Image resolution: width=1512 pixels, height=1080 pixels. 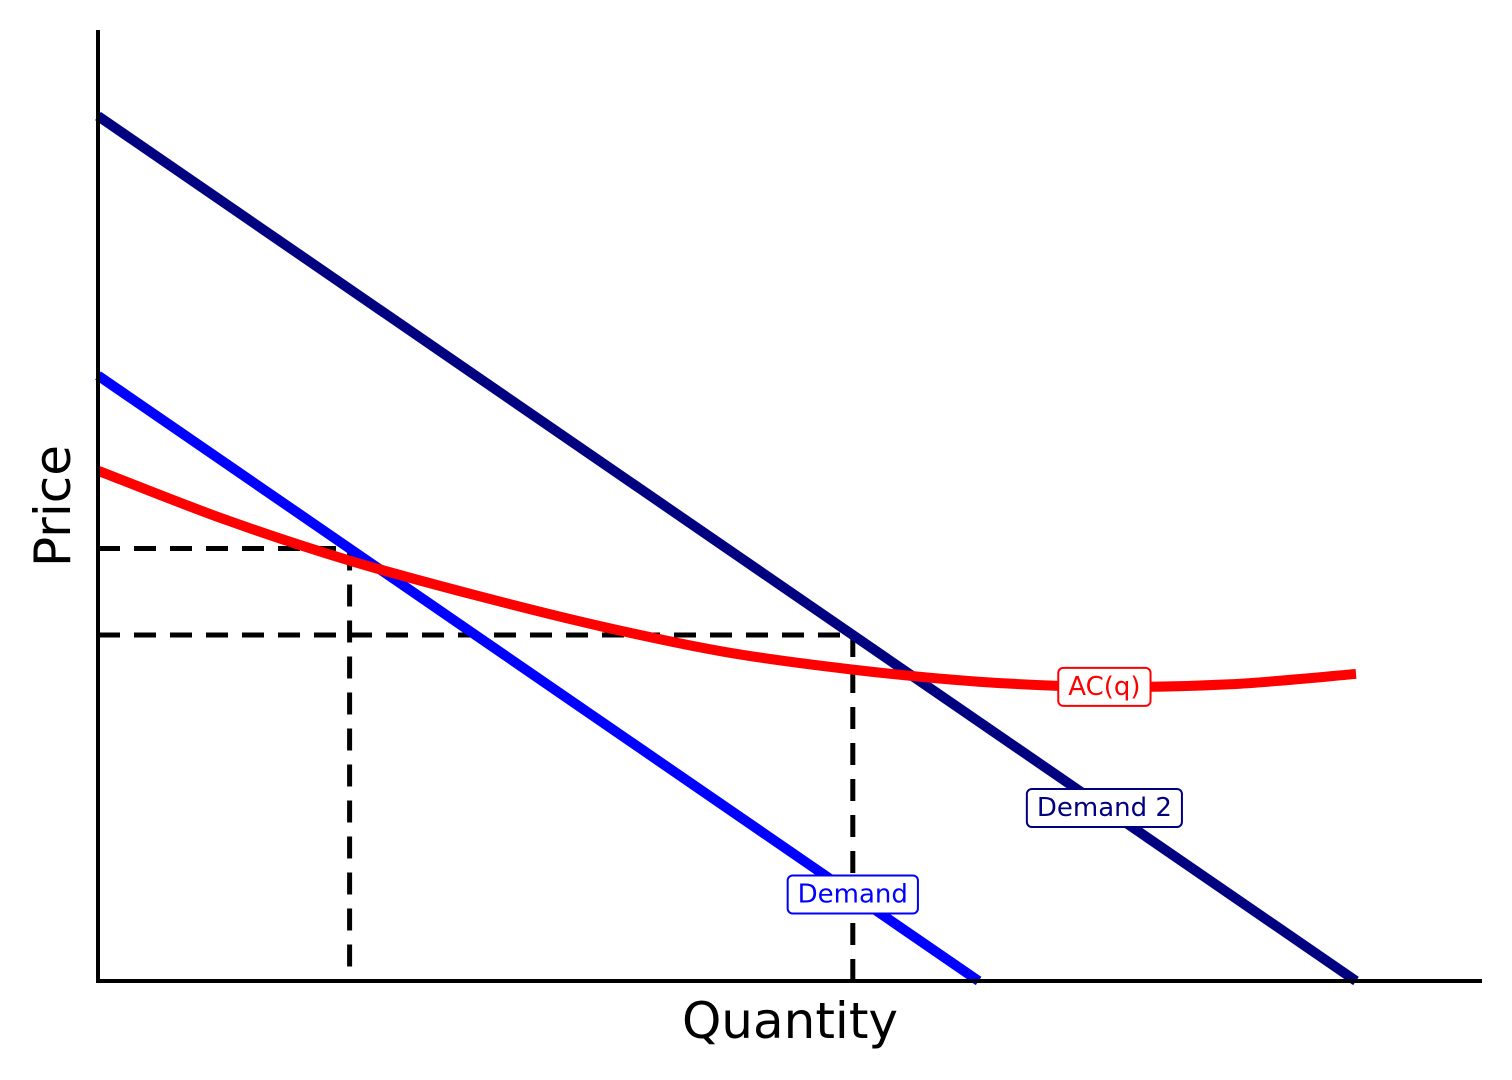 What do you see at coordinates (790, 1021) in the screenshot?
I see `x-axis-title: Quantity` at bounding box center [790, 1021].